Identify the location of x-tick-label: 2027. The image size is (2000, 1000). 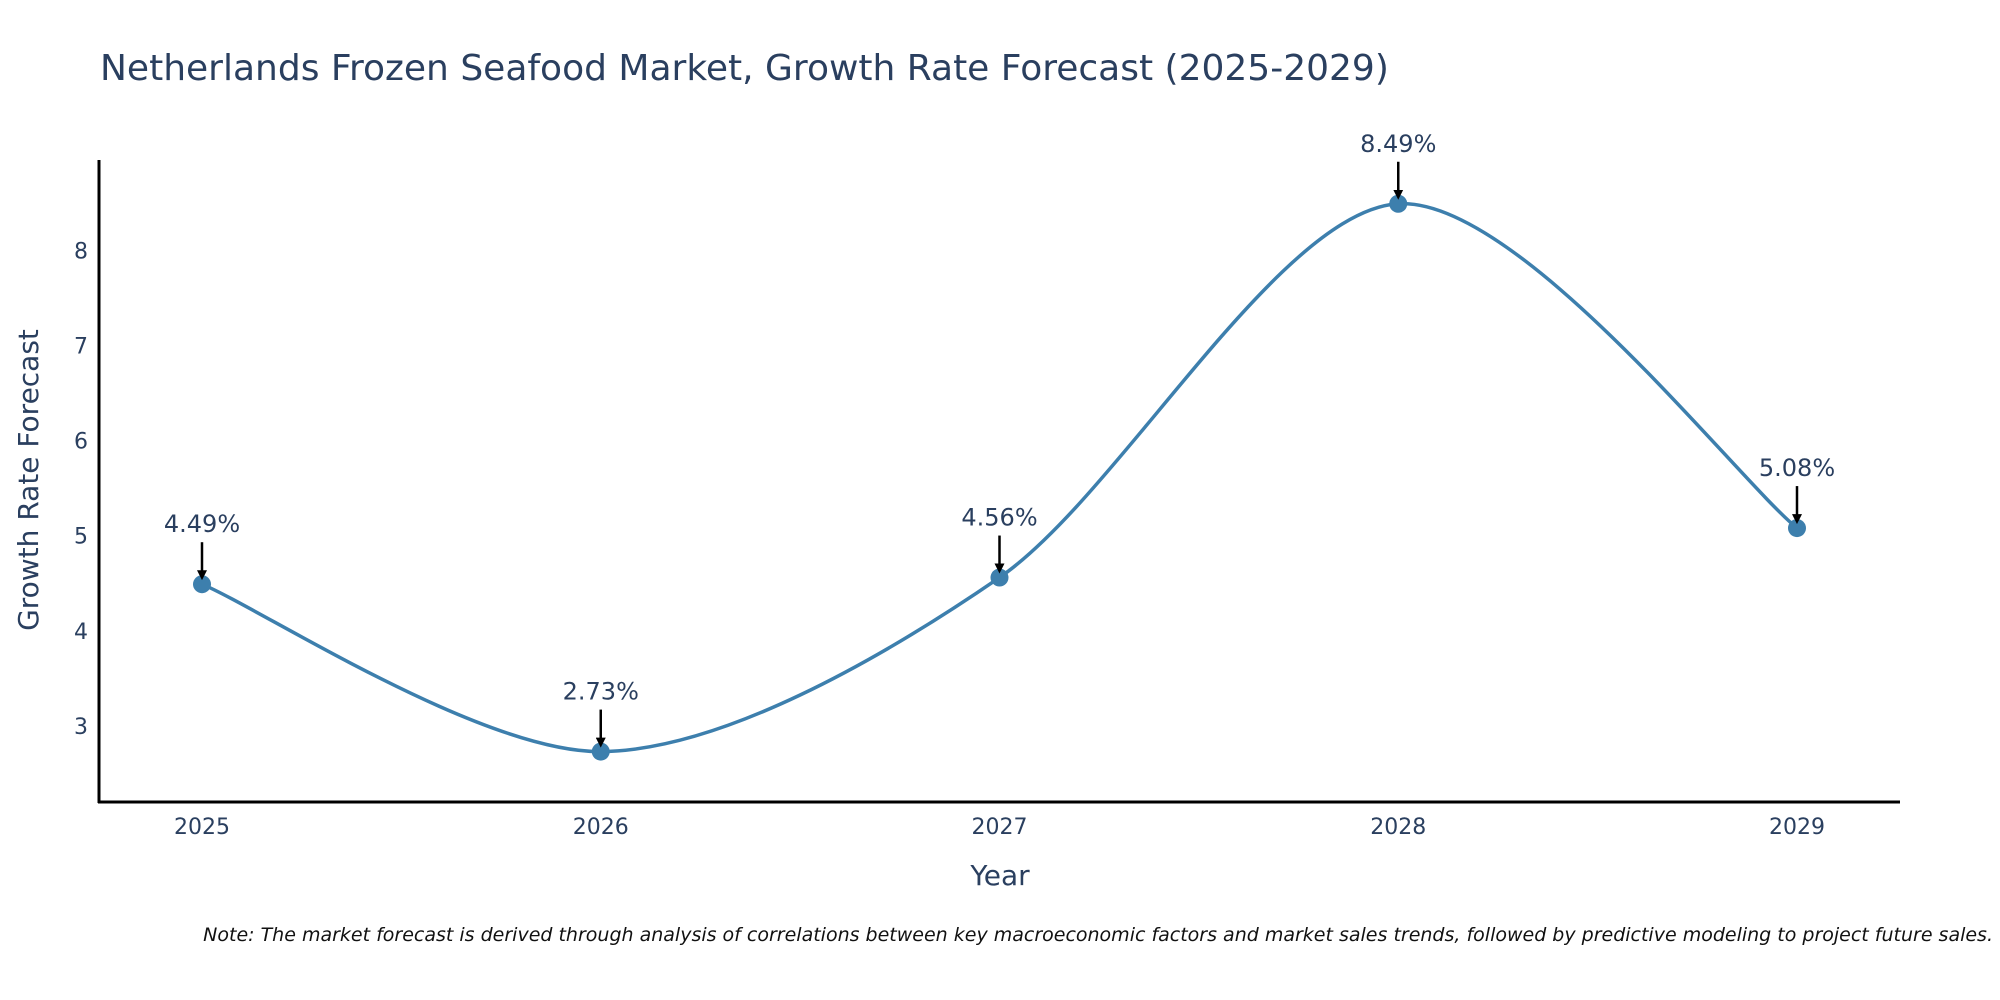
(1000, 827).